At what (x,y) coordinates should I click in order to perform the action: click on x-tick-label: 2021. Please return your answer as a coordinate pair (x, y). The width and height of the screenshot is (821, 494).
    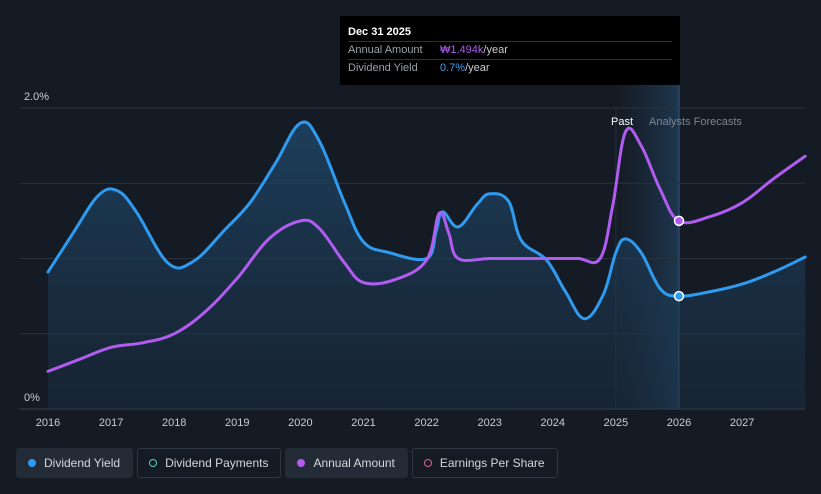
    Looking at the image, I should click on (363, 423).